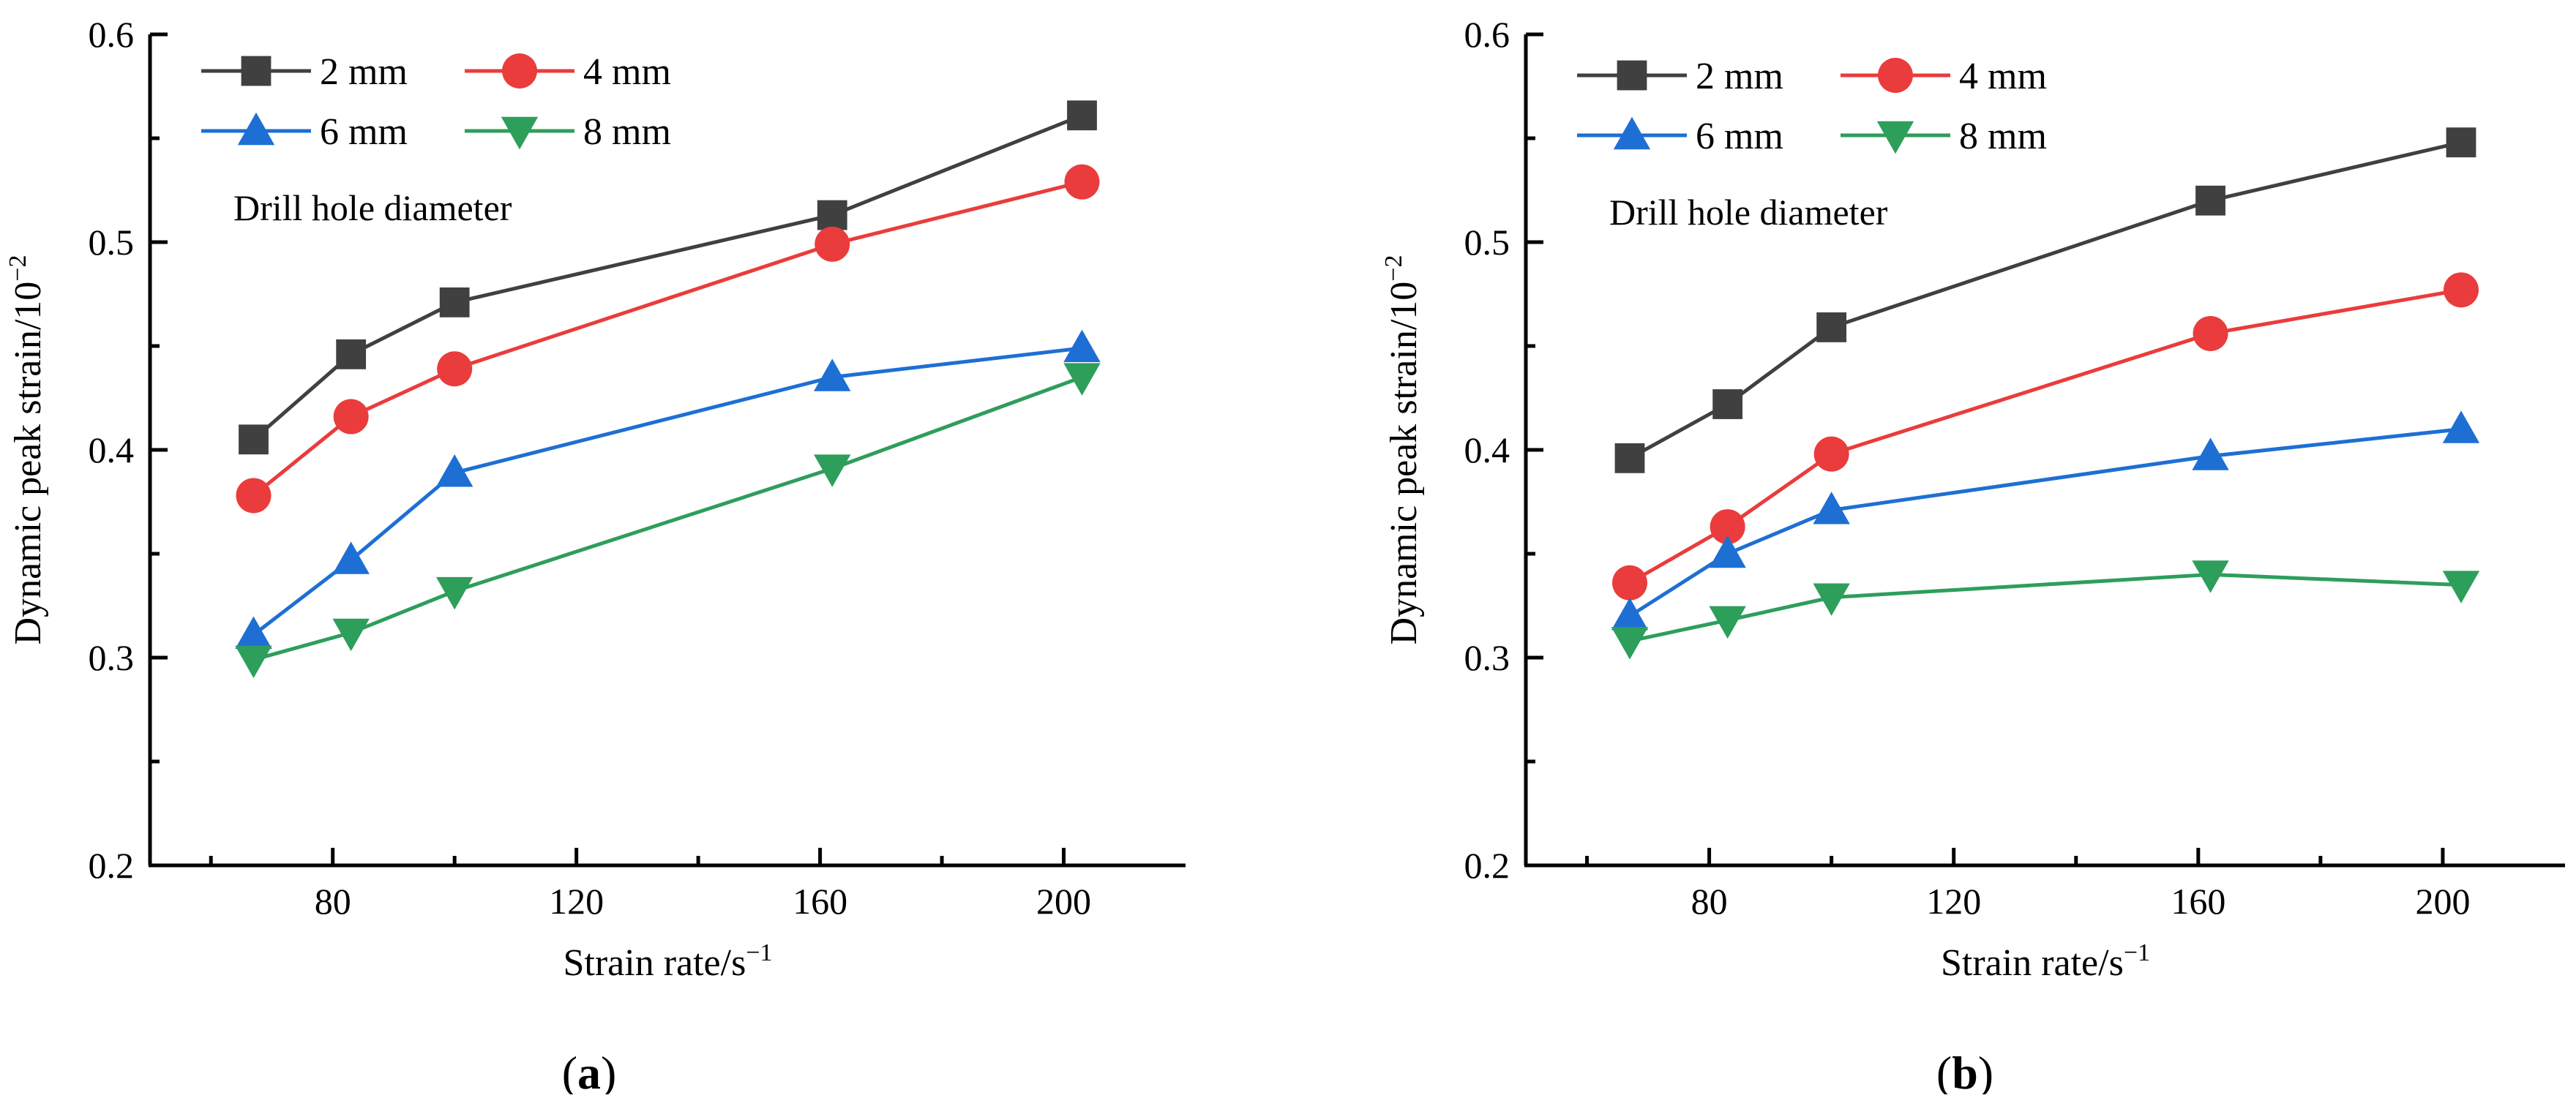  I want to click on x-tick-label: 200, so click(2442, 901).